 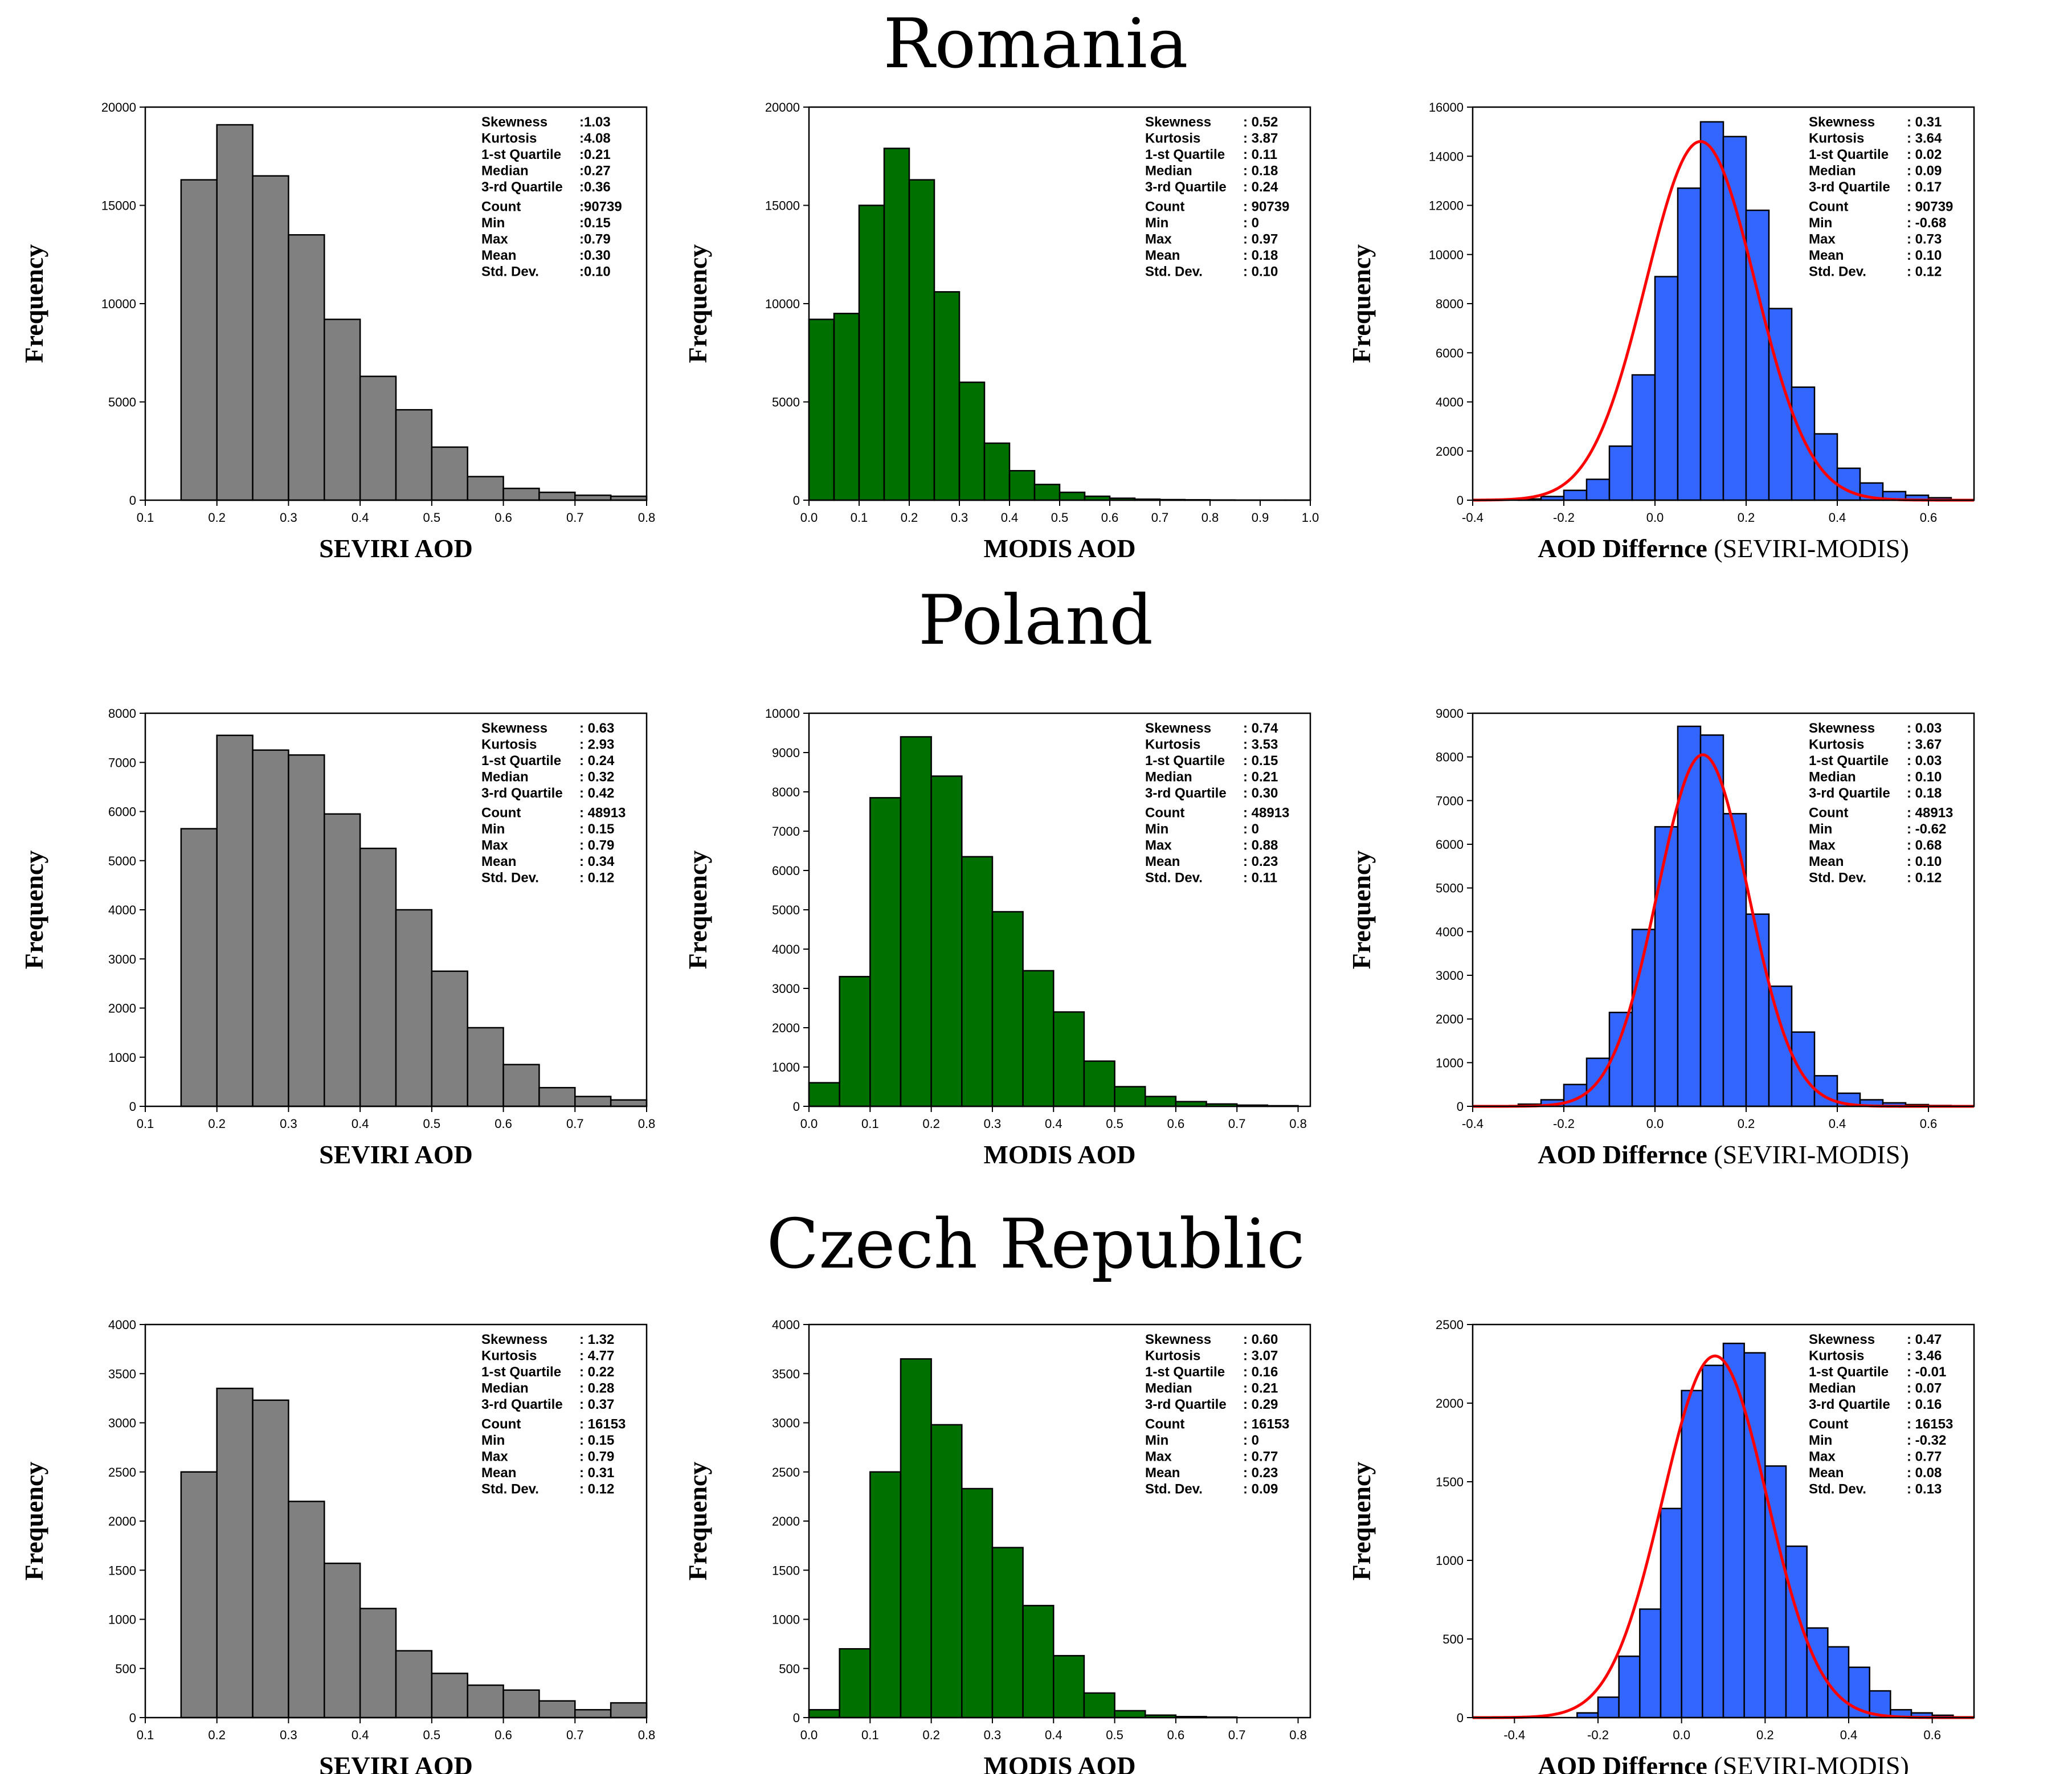 What do you see at coordinates (786, 871) in the screenshot?
I see `y-tick-label: 6000` at bounding box center [786, 871].